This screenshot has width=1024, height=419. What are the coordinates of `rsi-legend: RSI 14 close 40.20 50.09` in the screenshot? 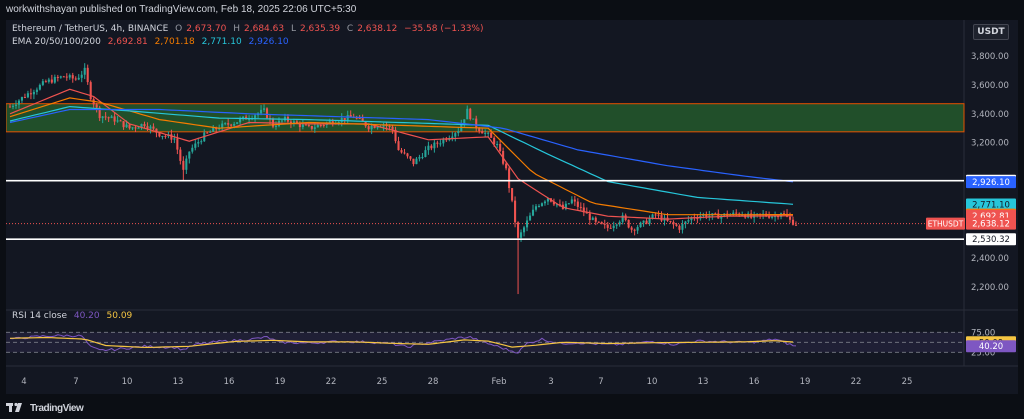 It's located at (74, 316).